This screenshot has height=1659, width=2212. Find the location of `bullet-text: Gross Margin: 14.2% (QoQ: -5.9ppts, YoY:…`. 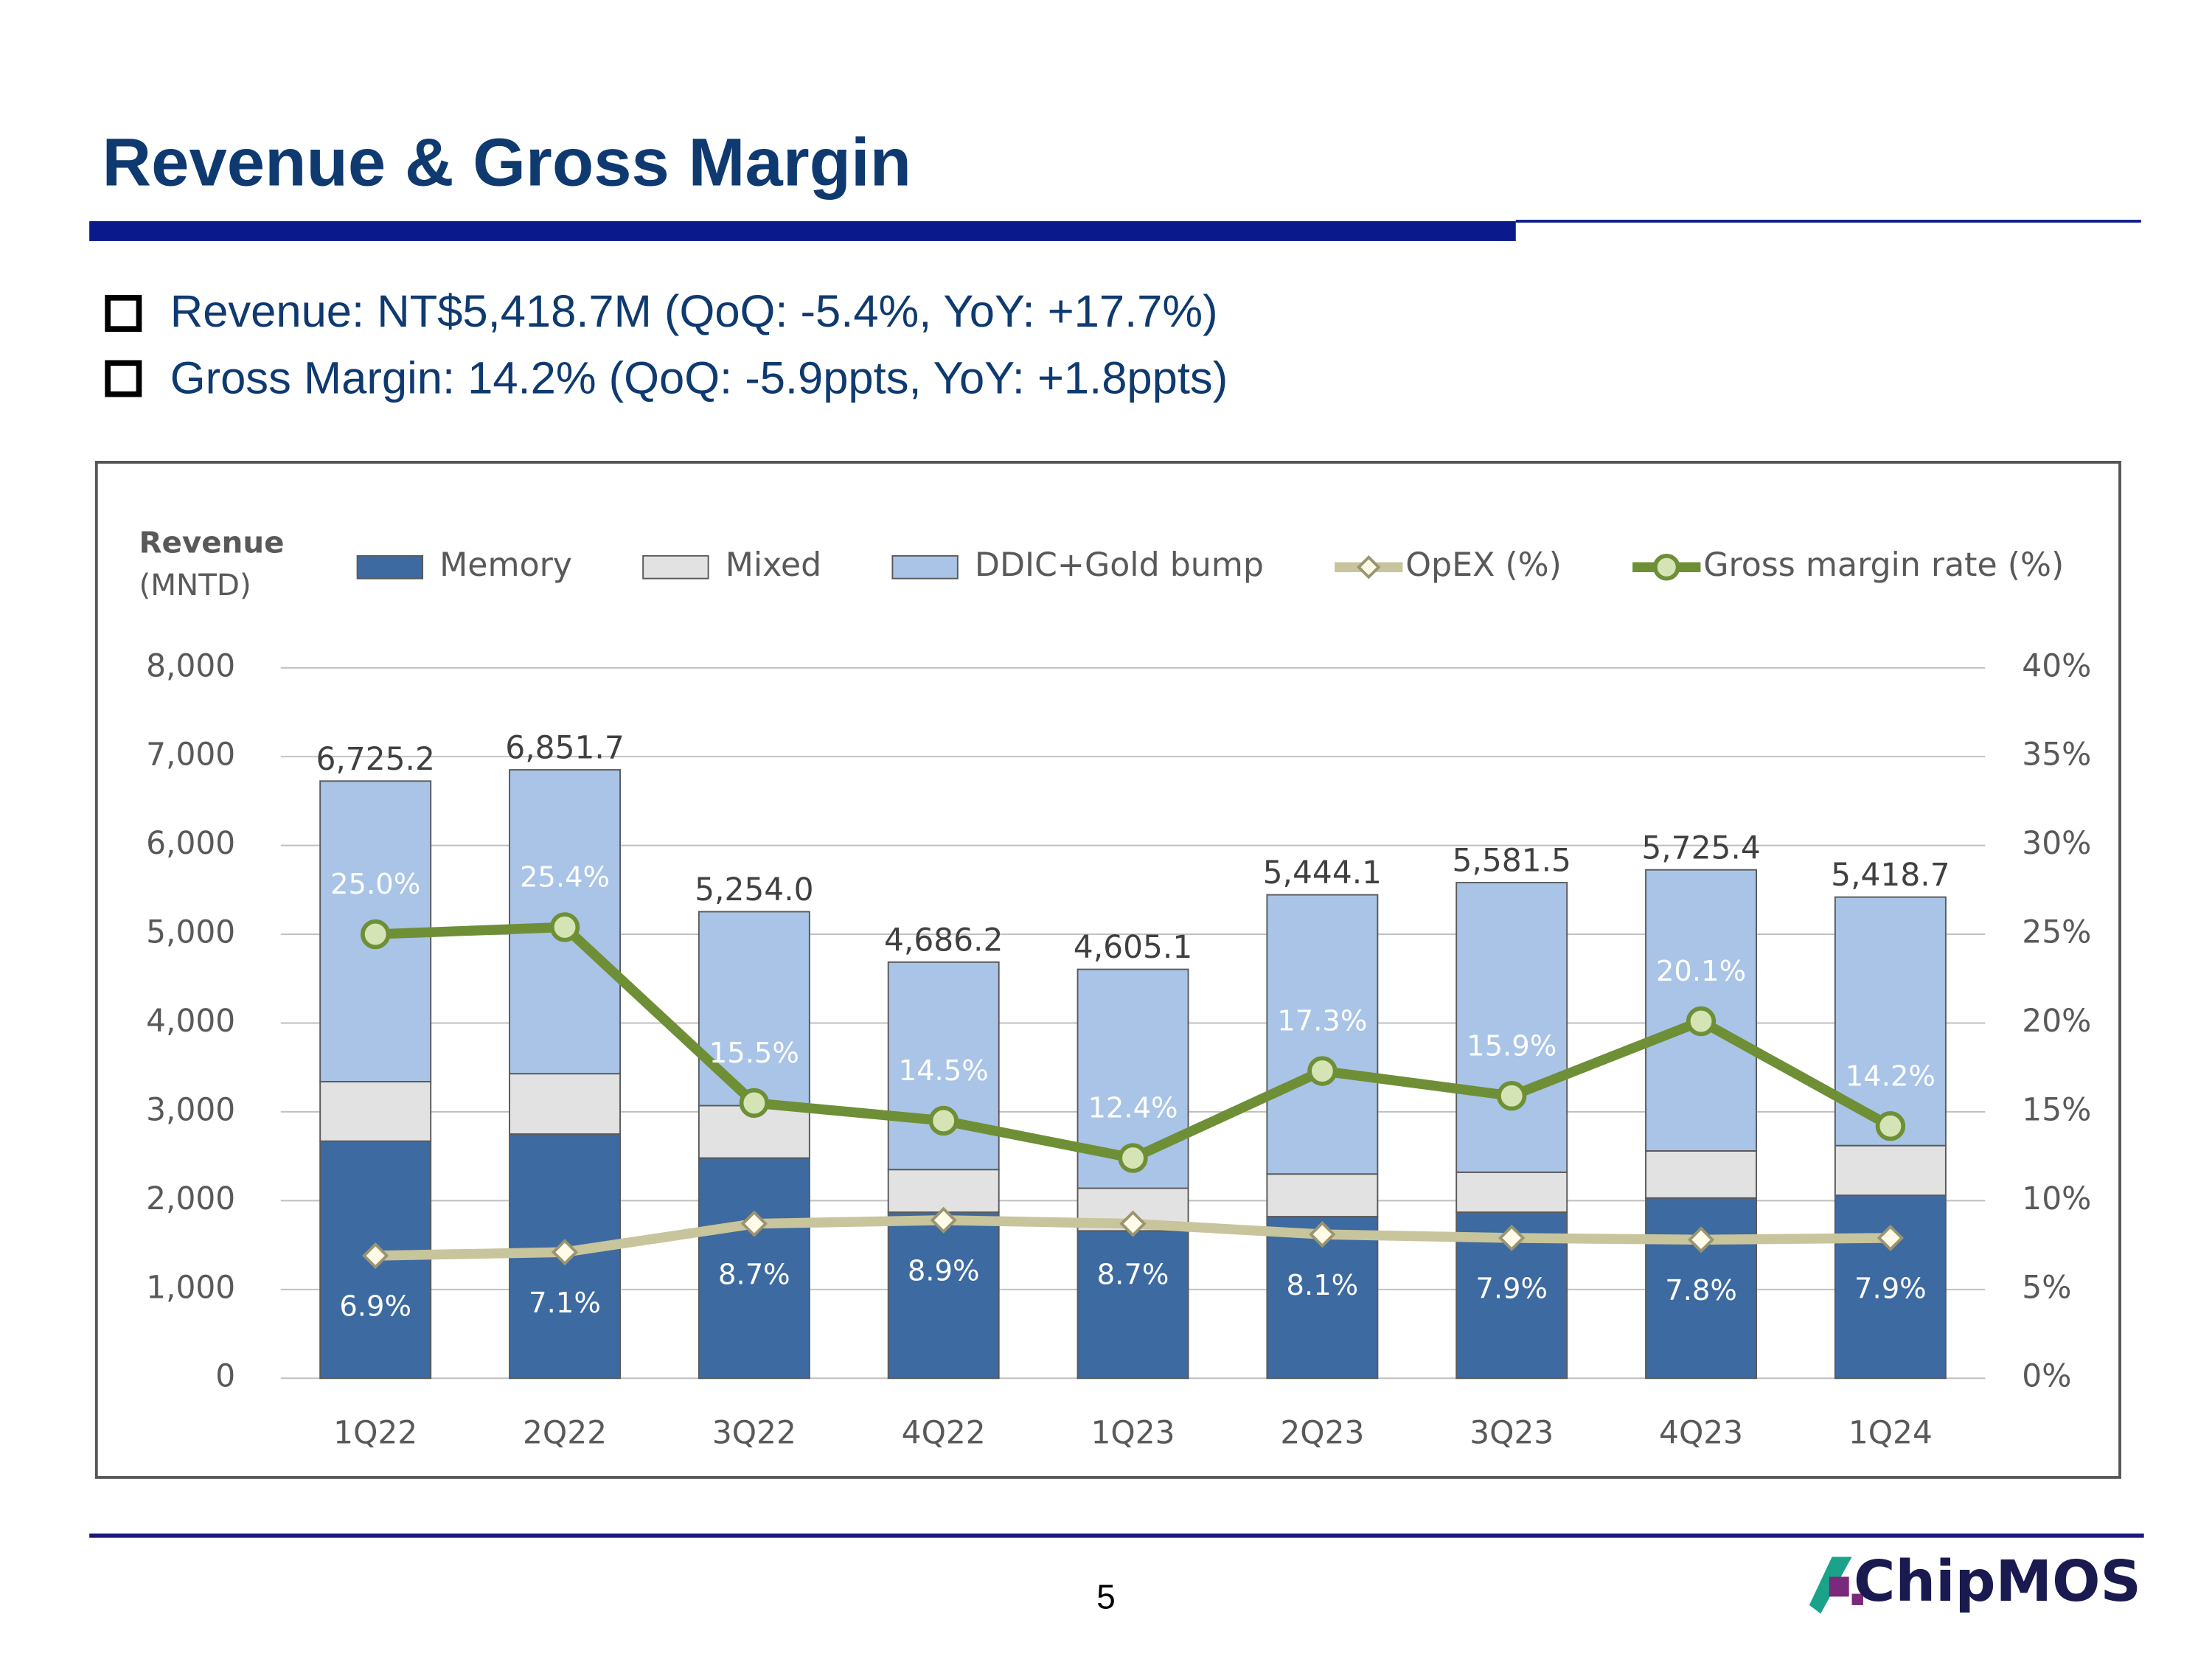

bullet-text: Gross Margin: 14.2% (QoQ: -5.9ppts, YoY:… is located at coordinates (699, 378).